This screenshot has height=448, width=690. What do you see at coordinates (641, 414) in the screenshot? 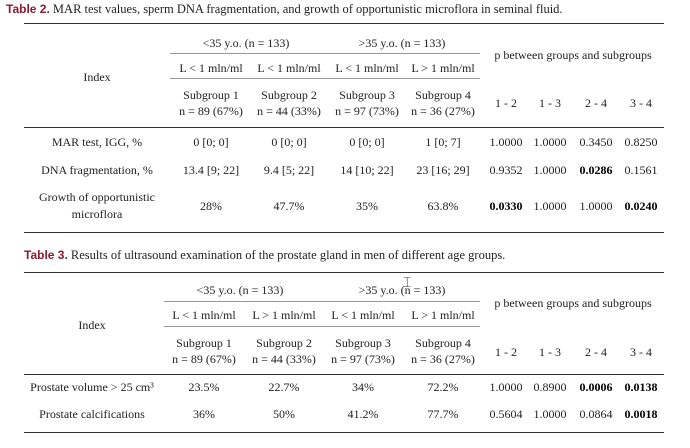
I see `table3-p-cell-significant: 0.0018` at bounding box center [641, 414].